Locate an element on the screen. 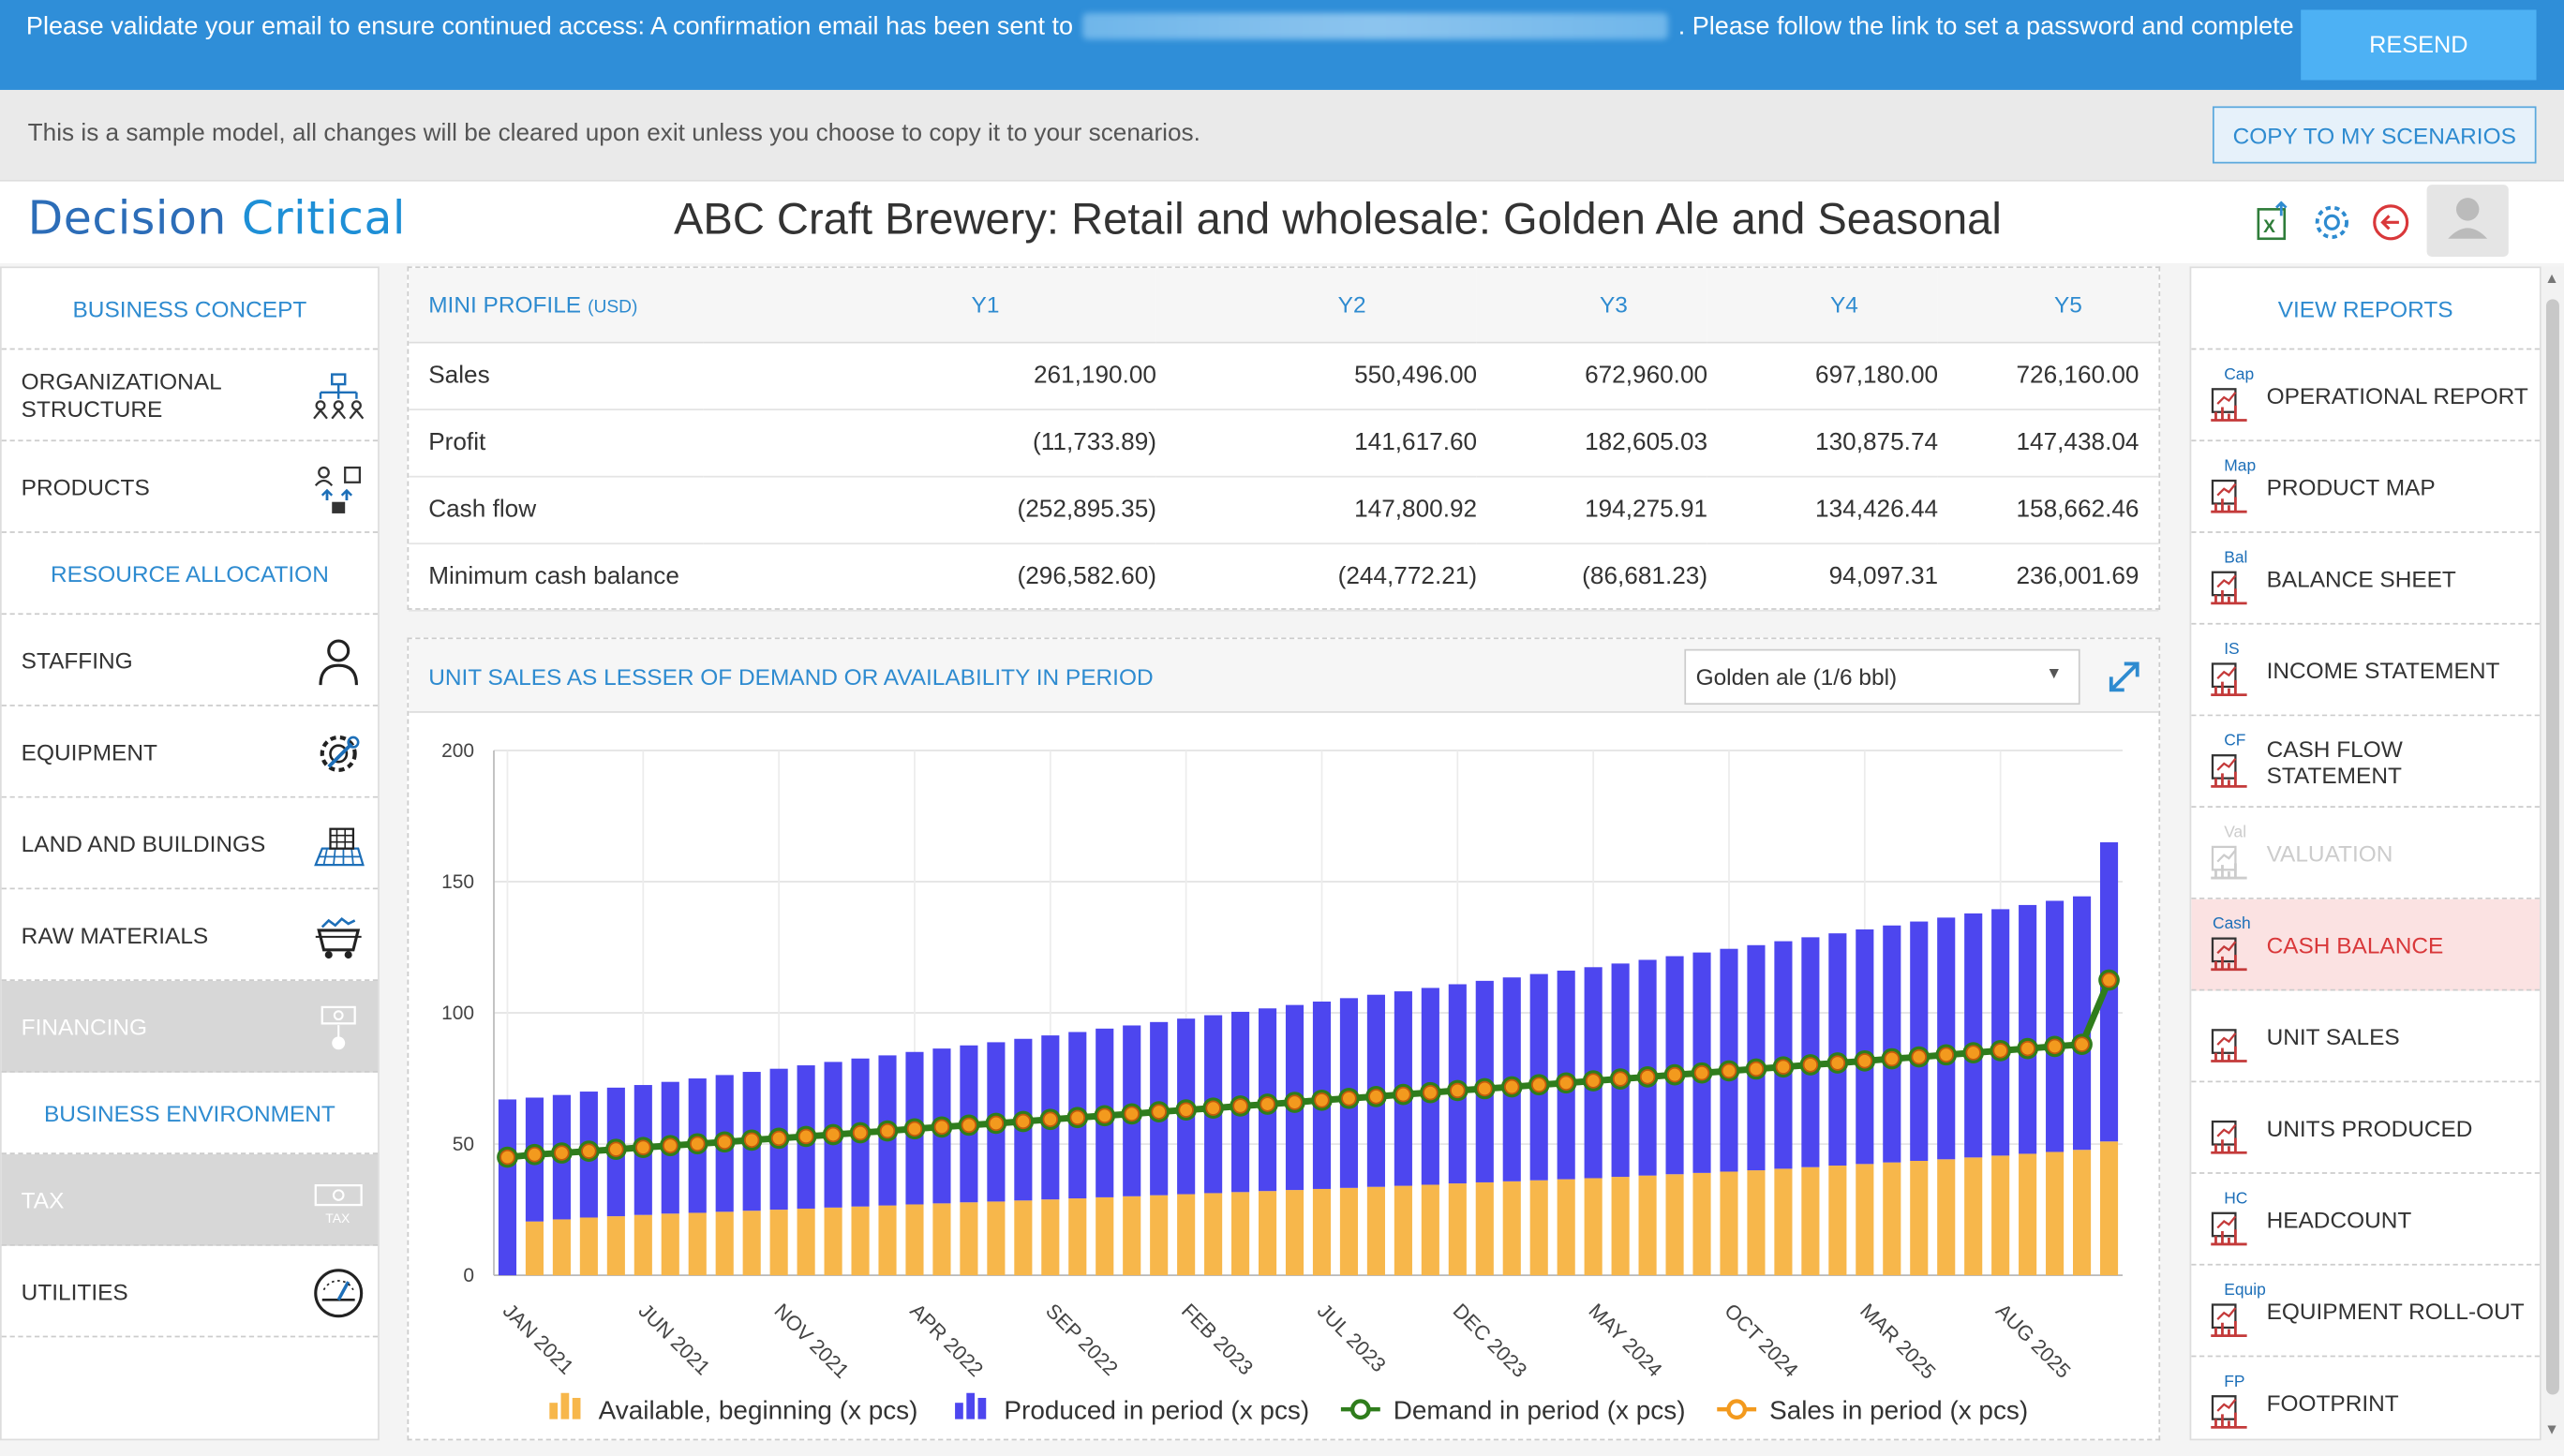  nav-staffing: STAFFING is located at coordinates (190, 660).